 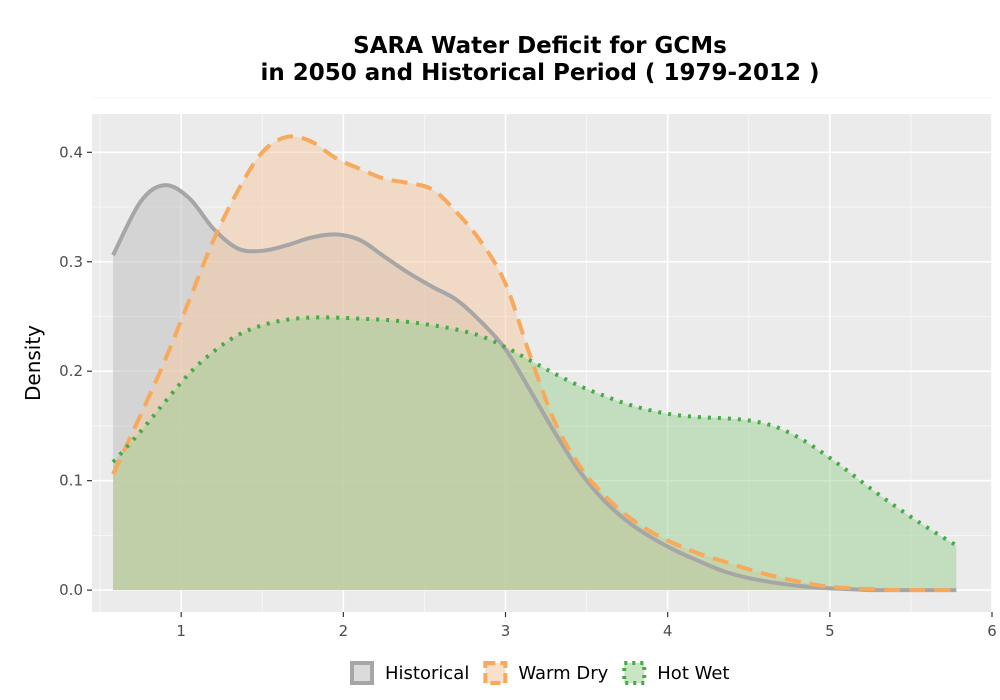 What do you see at coordinates (344, 631) in the screenshot?
I see `x-tick-label: 2` at bounding box center [344, 631].